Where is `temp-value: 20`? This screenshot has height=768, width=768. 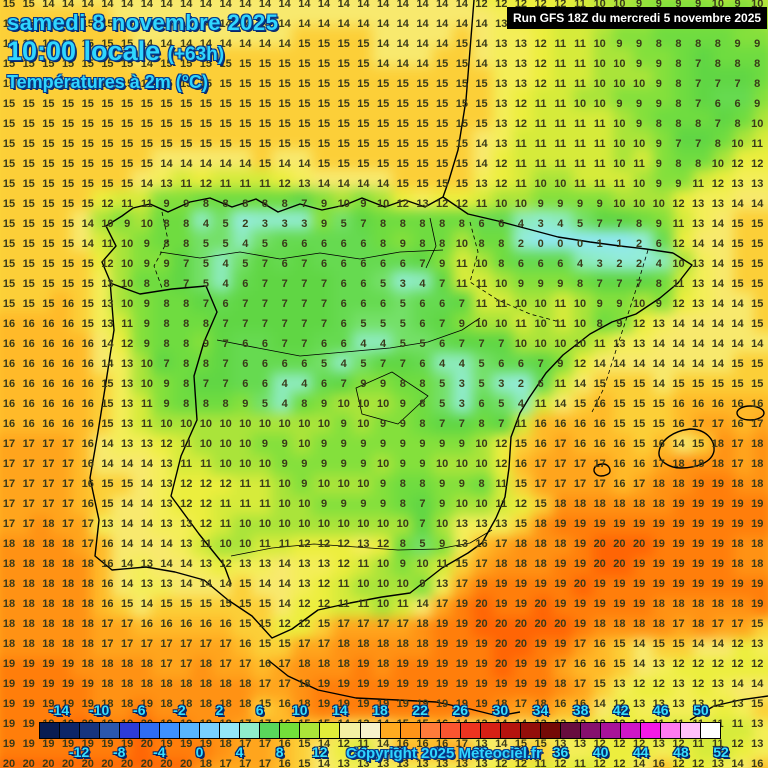
temp-value: 20 is located at coordinates (28, 763).